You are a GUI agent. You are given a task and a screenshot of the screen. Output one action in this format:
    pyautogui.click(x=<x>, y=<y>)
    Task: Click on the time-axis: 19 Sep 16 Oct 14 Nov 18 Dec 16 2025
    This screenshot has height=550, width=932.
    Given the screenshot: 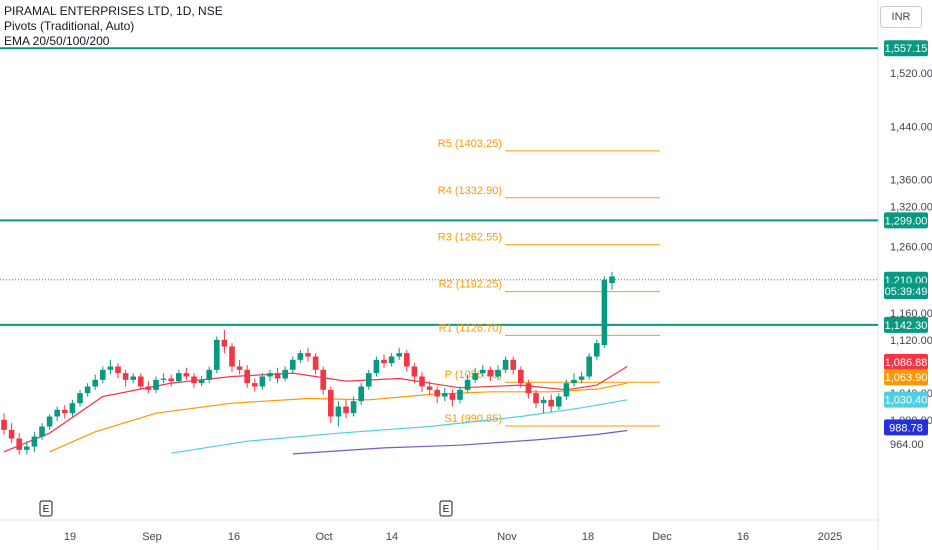 What is the action you would take?
    pyautogui.click(x=453, y=537)
    